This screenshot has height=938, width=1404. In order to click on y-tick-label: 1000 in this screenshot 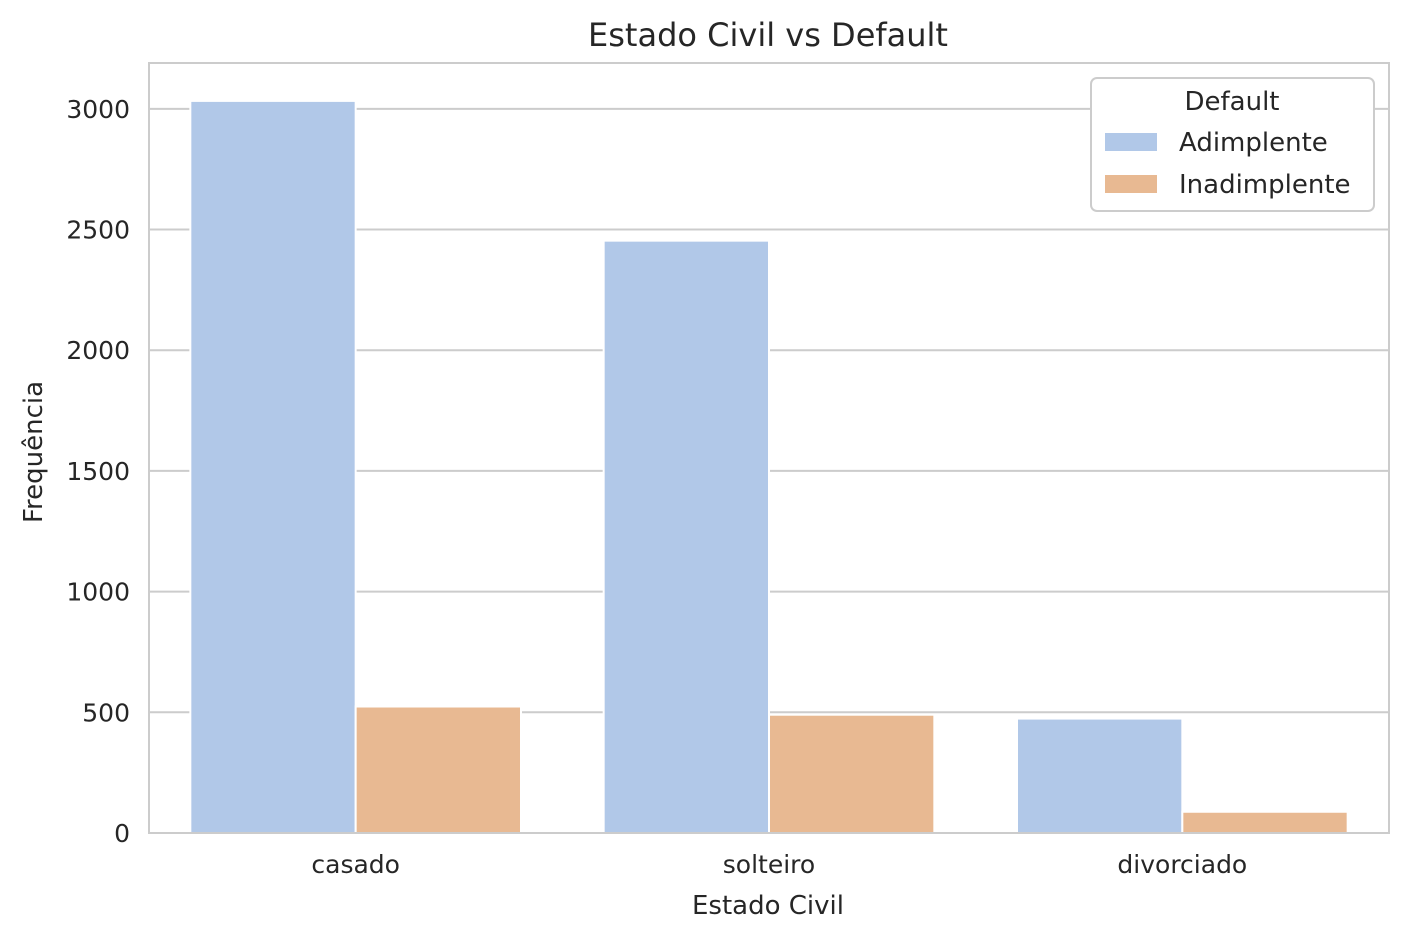, I will do `click(98, 592)`.